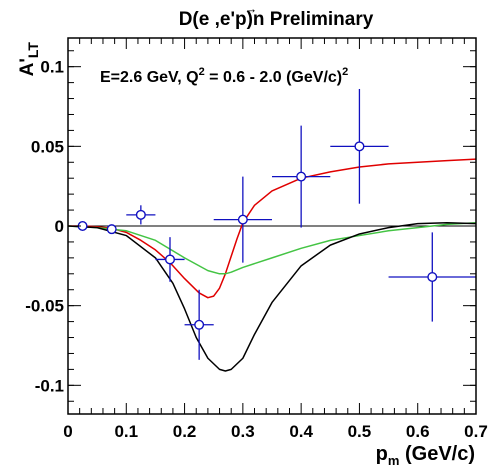 This screenshot has height=469, width=493. Describe the element at coordinates (273, 77) in the screenshot. I see `annotation-middle: = 0.6 - 2.0 (GeV/c)` at that location.